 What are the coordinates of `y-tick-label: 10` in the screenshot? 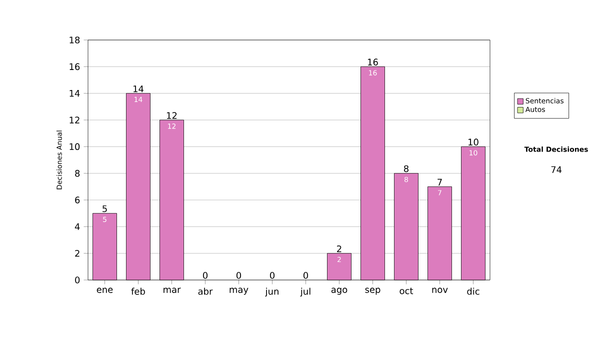 It's located at (75, 146).